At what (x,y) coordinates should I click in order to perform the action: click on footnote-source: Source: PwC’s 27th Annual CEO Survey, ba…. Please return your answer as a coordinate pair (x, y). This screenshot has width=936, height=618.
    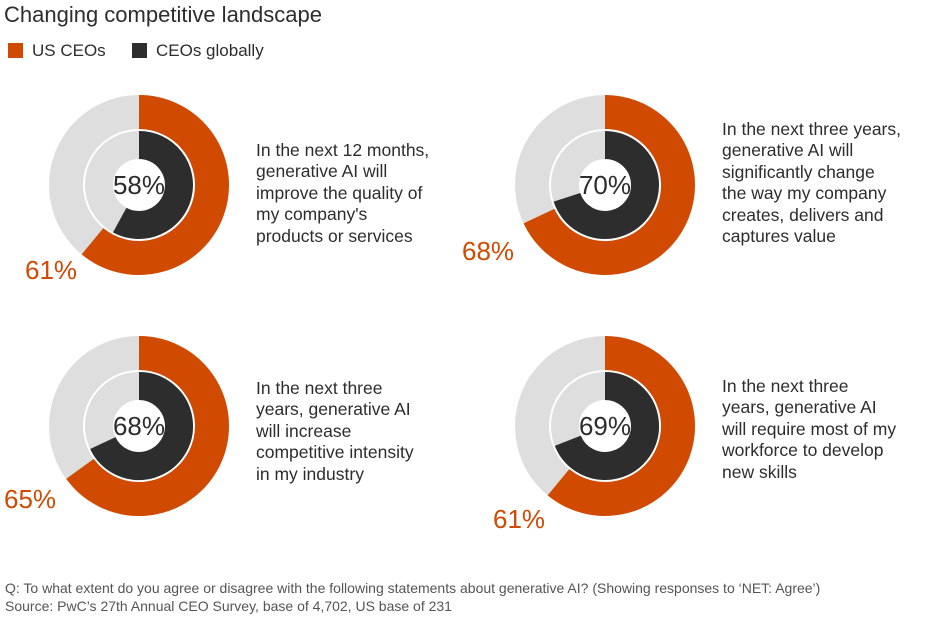
    Looking at the image, I should click on (228, 606).